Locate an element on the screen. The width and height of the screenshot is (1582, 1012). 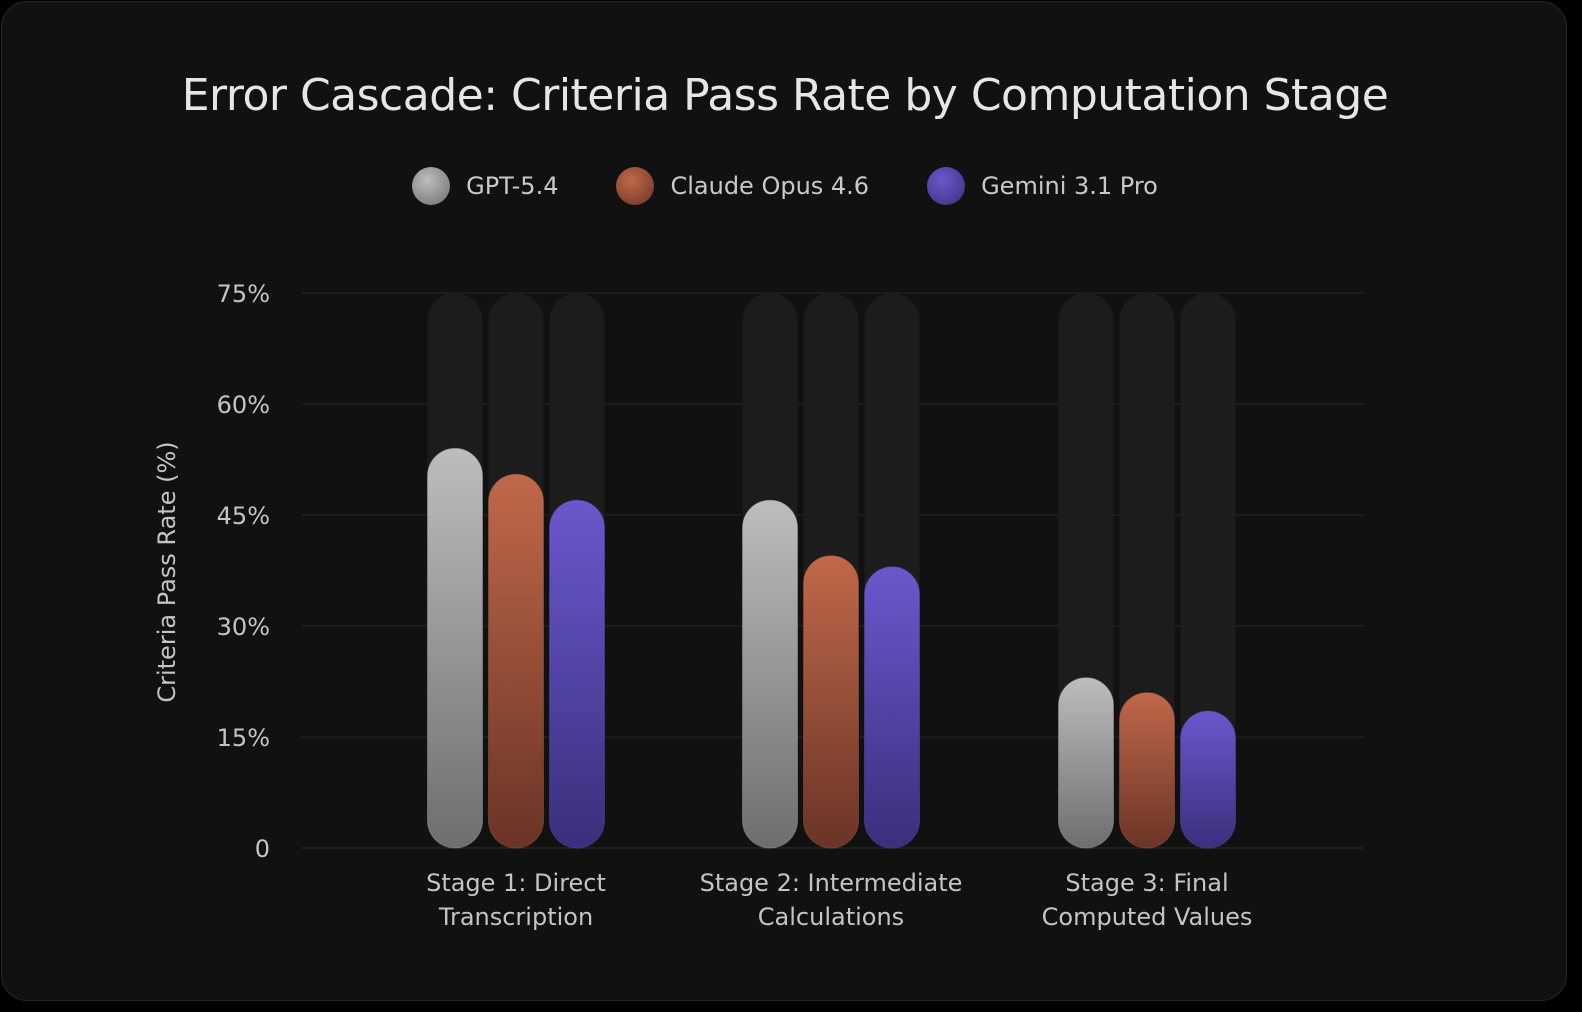
legend: GPT-5.4 Claude Opus 4.6 Gemini 3.1 Pro is located at coordinates (784, 186).